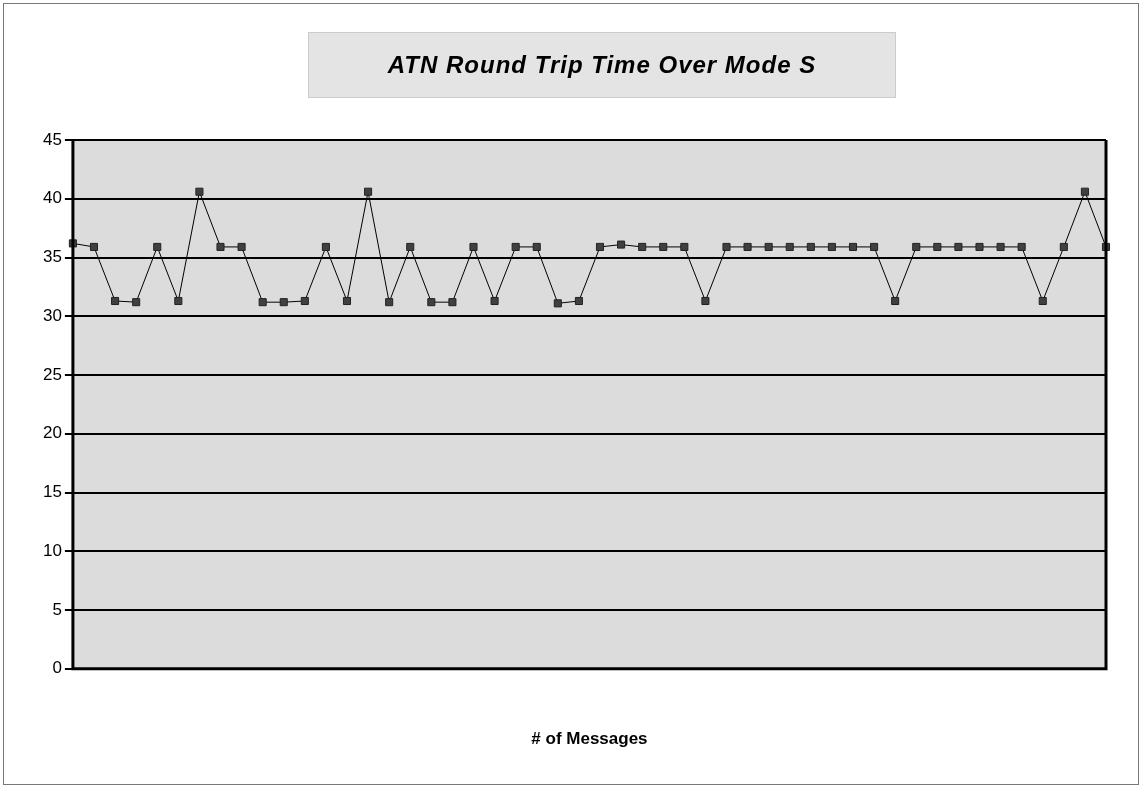 Image resolution: width=1144 pixels, height=794 pixels. I want to click on chart-title: ATN Round Trip Time Over Mode S, so click(602, 65).